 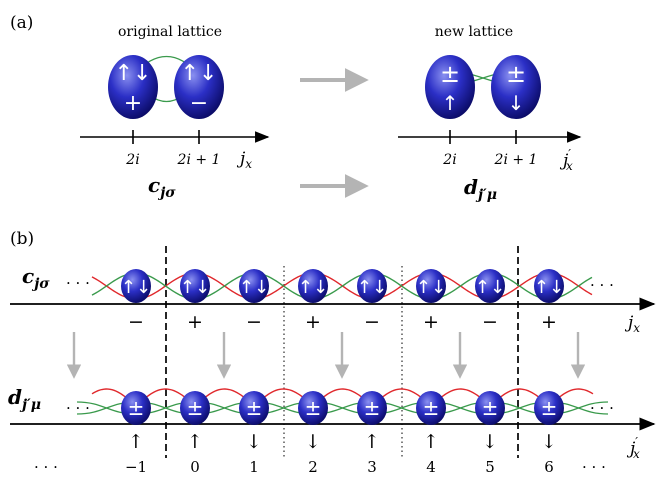 I want to click on site-index-label: 4, so click(x=431, y=467).